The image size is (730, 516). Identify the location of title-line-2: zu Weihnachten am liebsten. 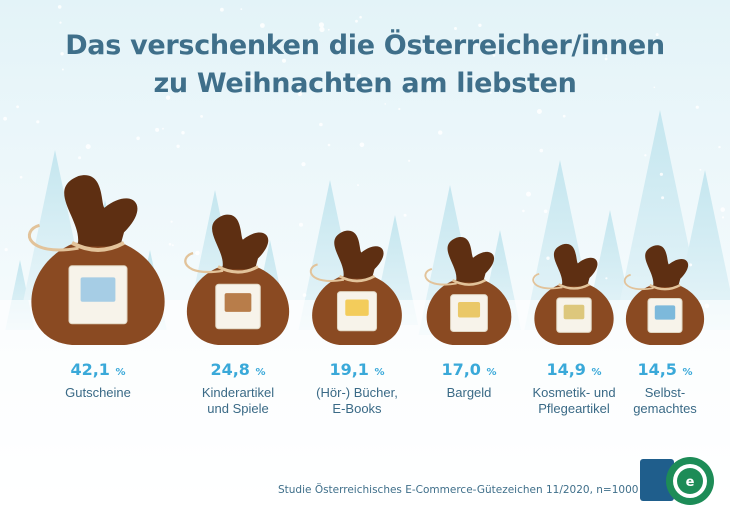
(365, 83).